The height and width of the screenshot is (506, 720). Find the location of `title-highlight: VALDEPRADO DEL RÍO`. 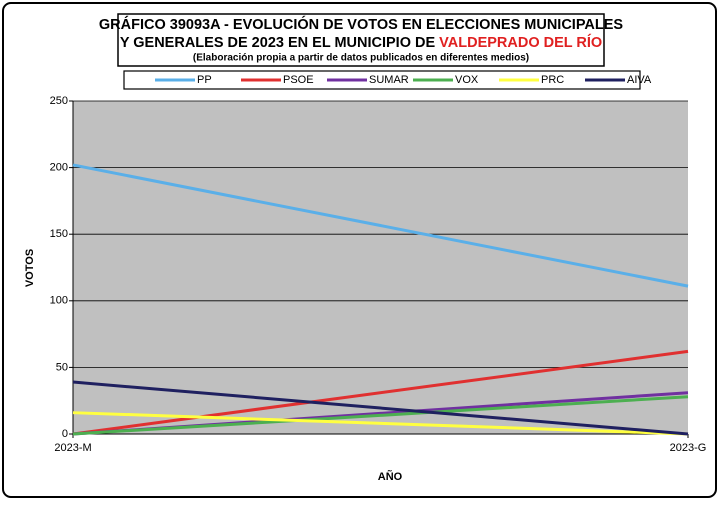

title-highlight: VALDEPRADO DEL RÍO is located at coordinates (520, 42).